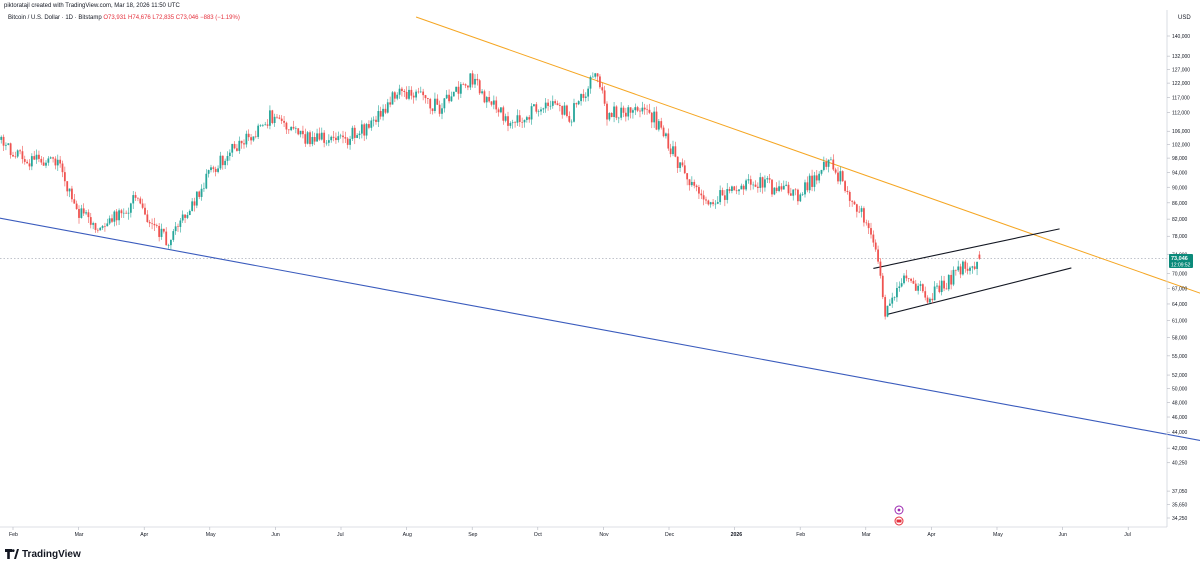 The width and height of the screenshot is (1200, 565). I want to click on event-marker, so click(899, 510).